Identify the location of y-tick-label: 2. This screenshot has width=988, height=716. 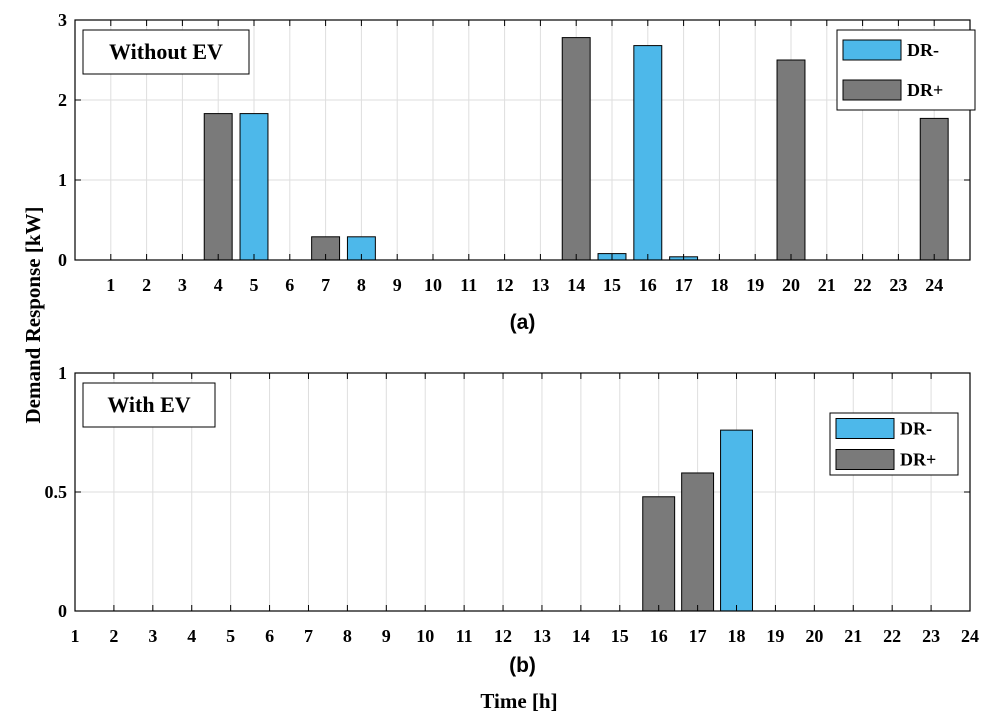
(62, 100).